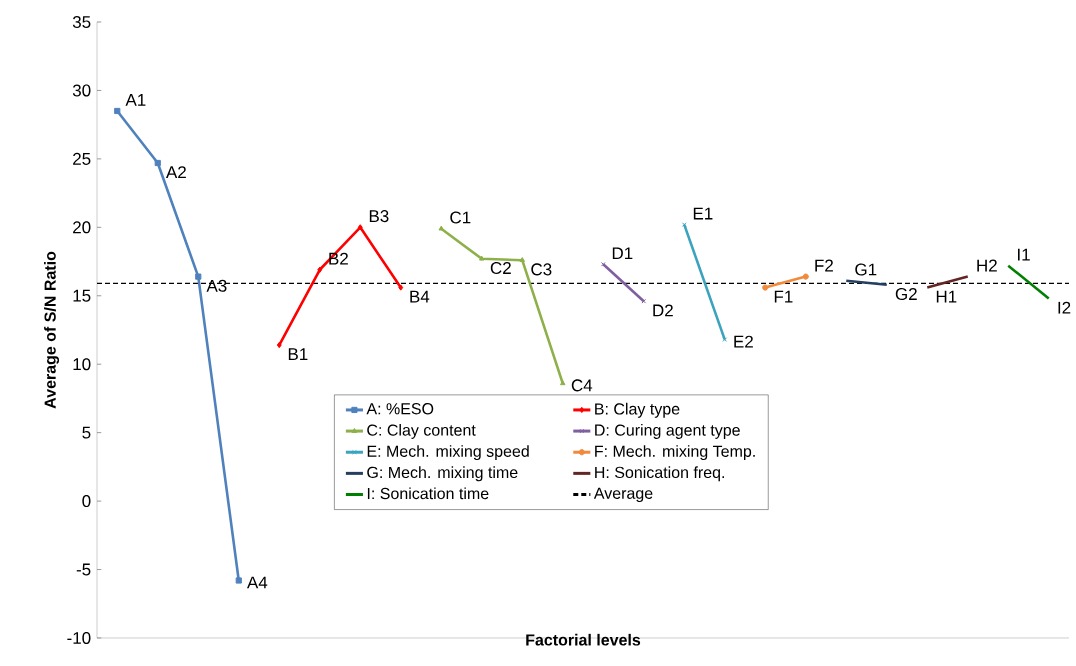  Describe the element at coordinates (52, 330) in the screenshot. I see `y-axis-title: Average of S/N Ratio` at that location.